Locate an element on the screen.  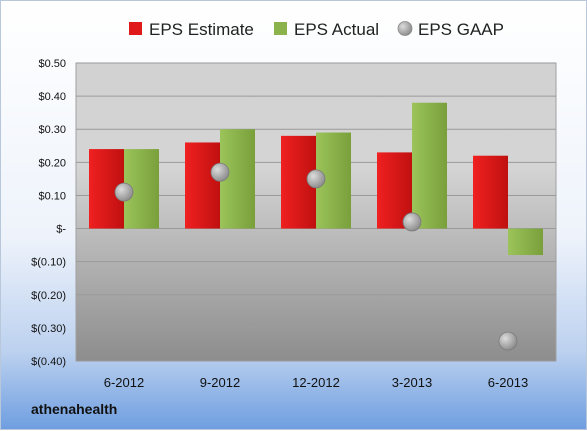
y-tick-label: $0.40 is located at coordinates (52, 97).